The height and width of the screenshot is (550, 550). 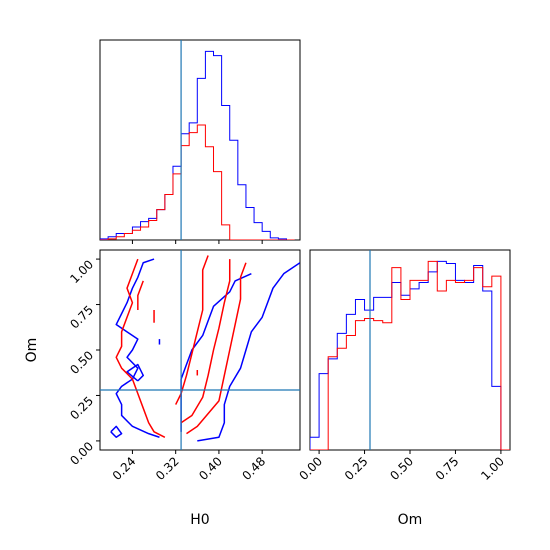 I want to click on ylabel-om: Om, so click(x=32, y=350).